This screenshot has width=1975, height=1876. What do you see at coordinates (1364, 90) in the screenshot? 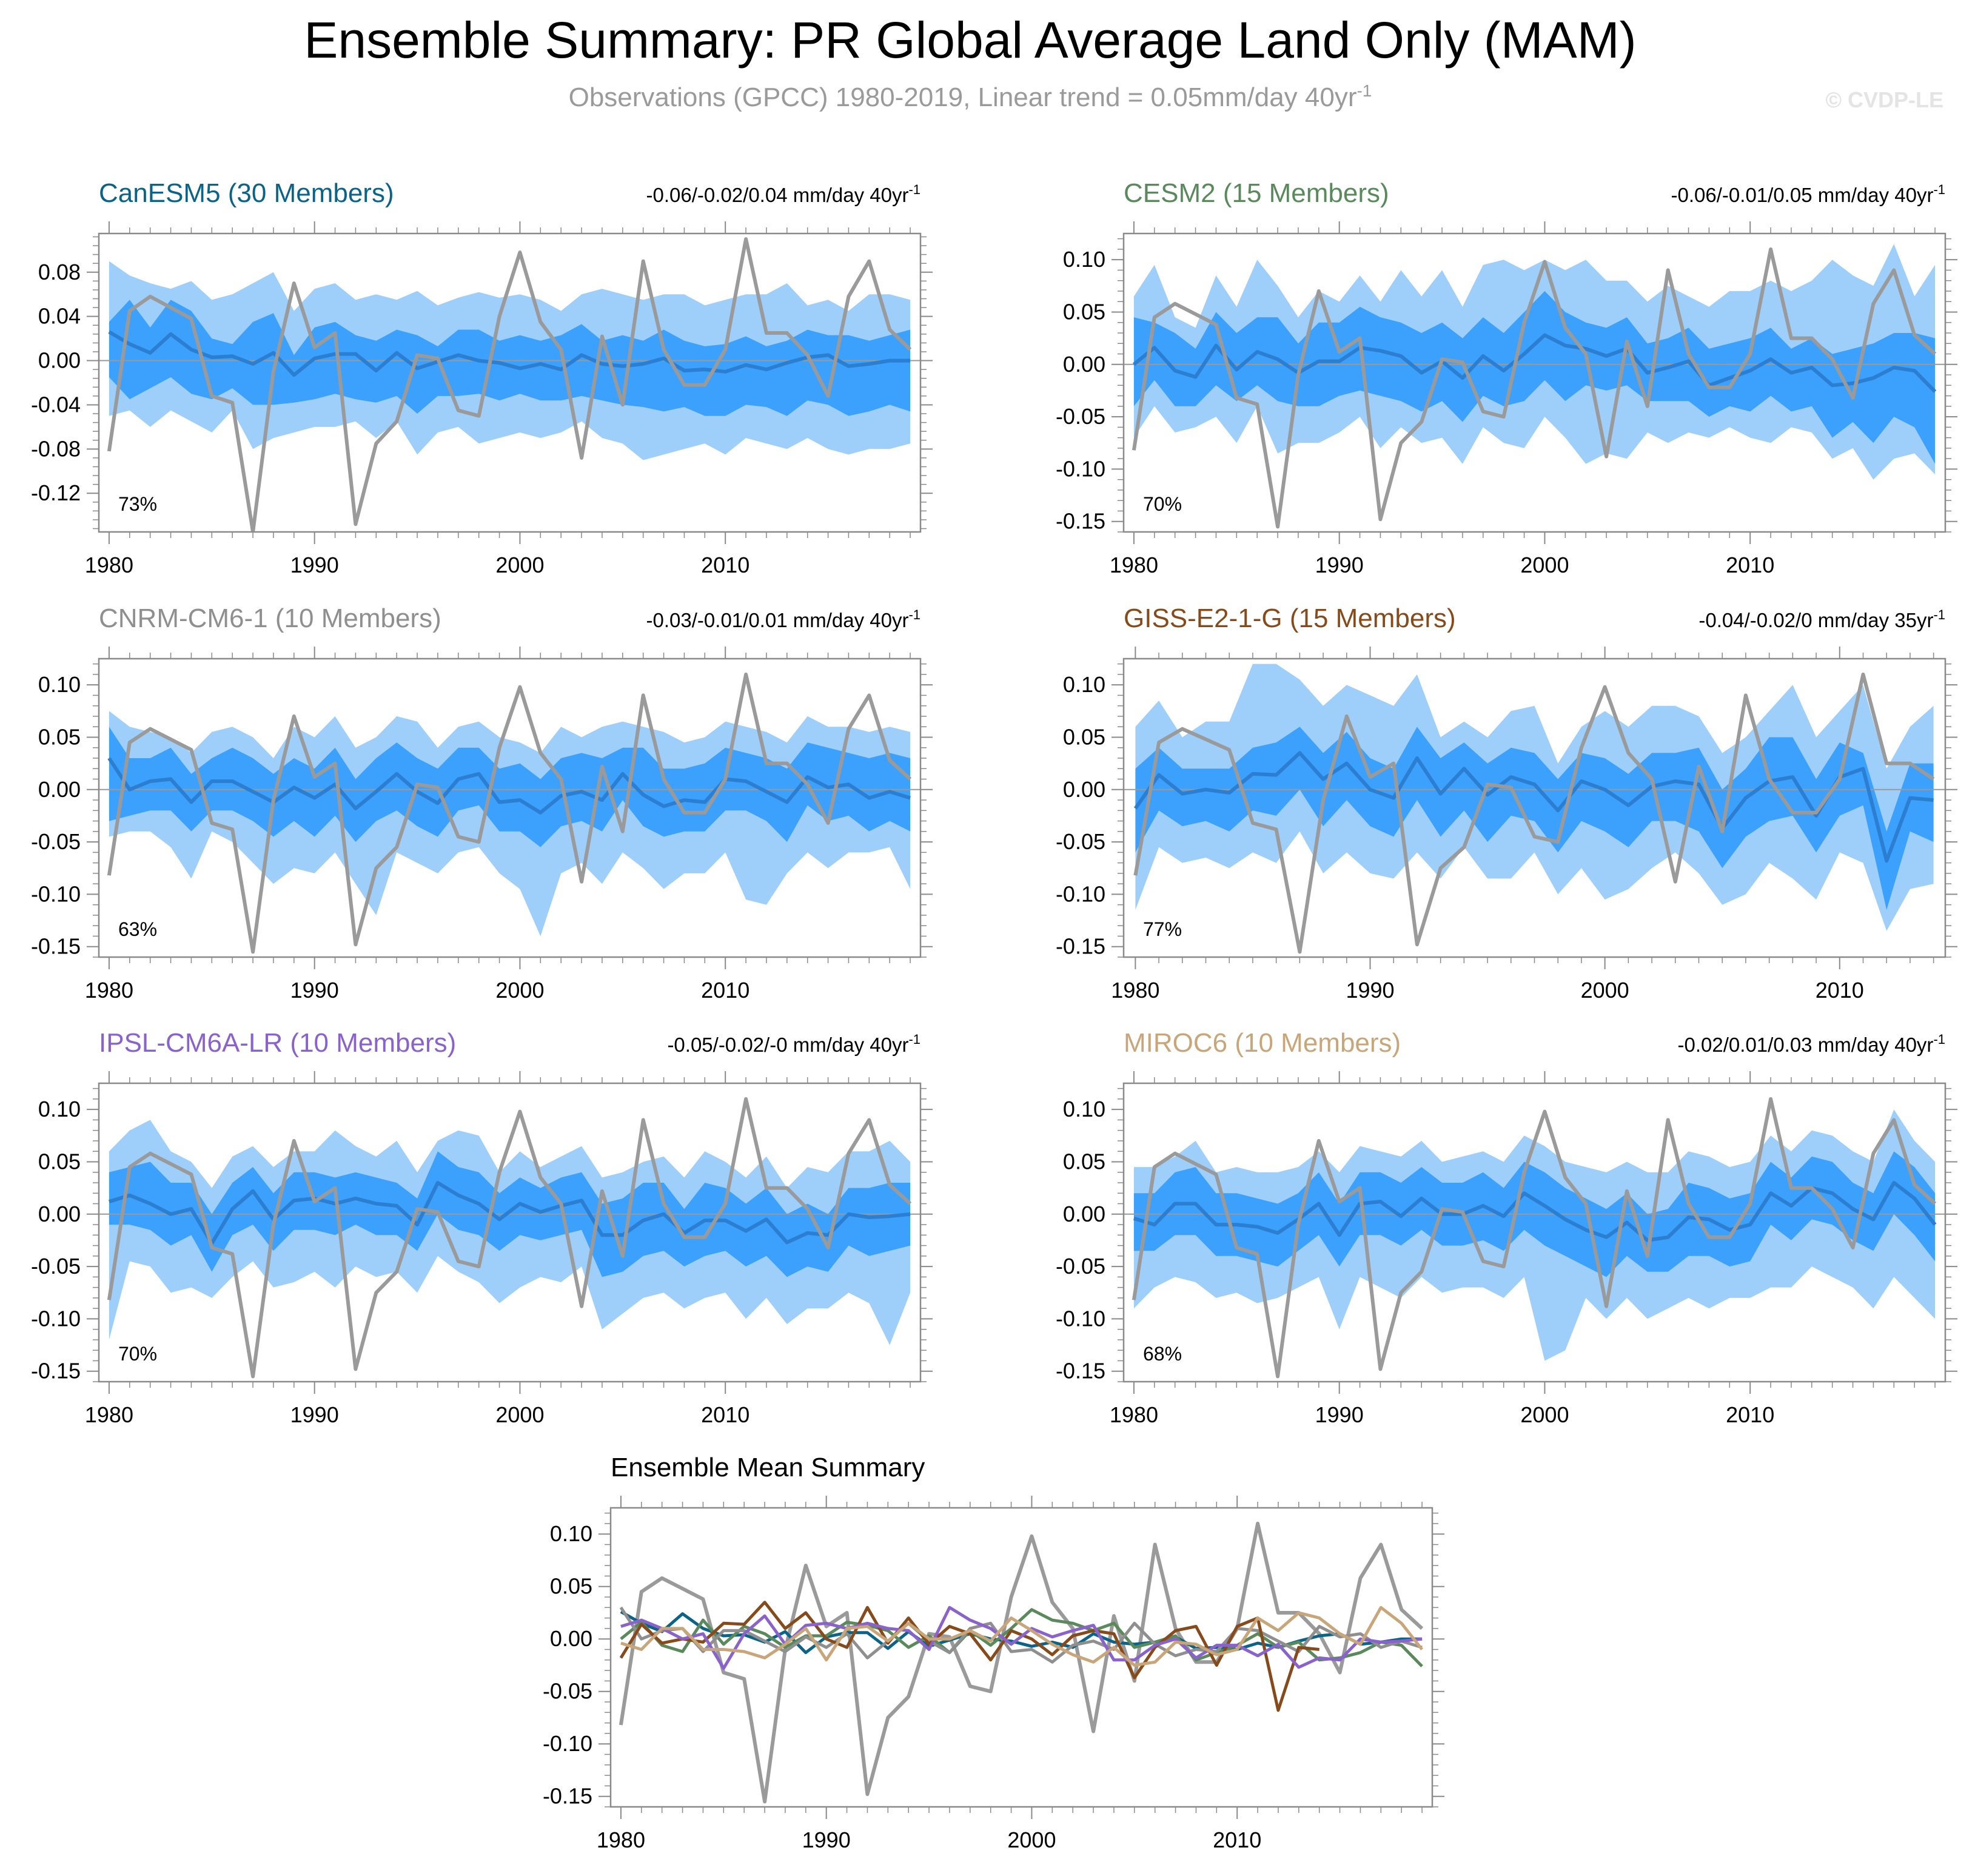
I see `subtitle-sup: -1` at bounding box center [1364, 90].